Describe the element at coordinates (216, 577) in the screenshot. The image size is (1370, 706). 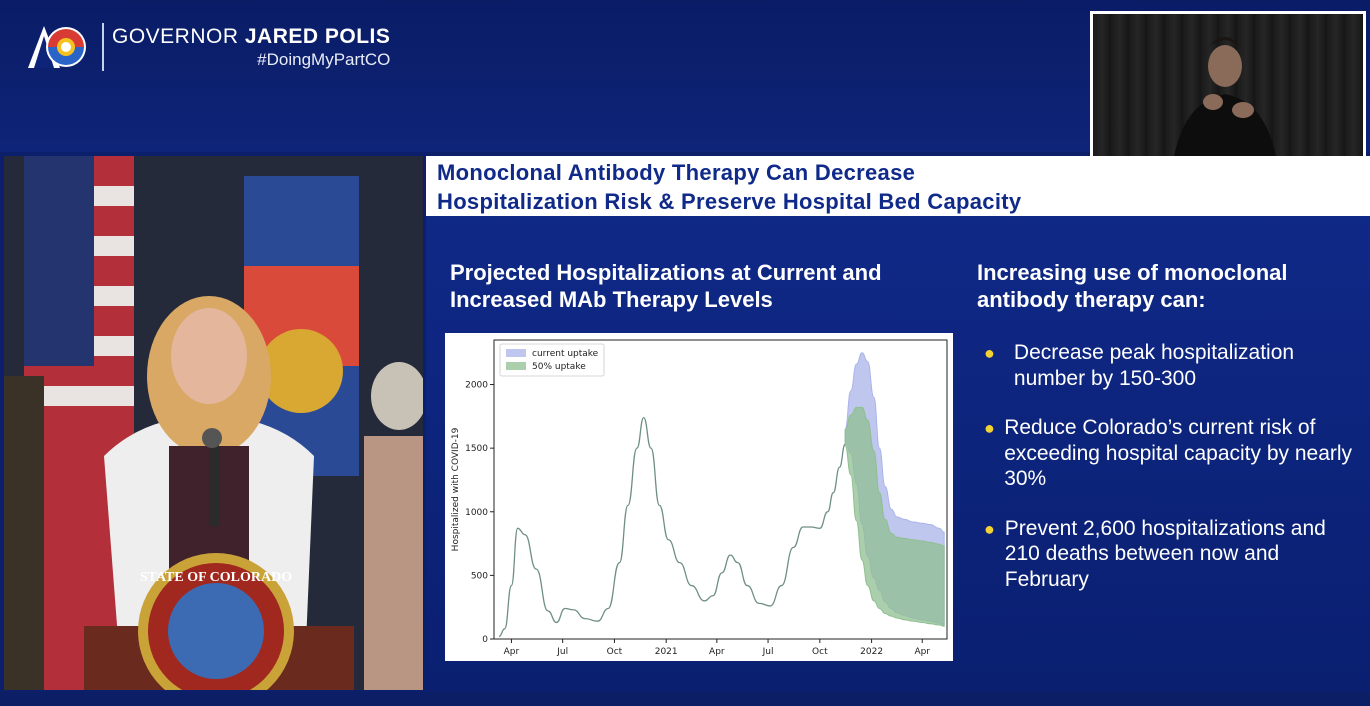
I see `seal-text: STATE OF COLORADO` at that location.